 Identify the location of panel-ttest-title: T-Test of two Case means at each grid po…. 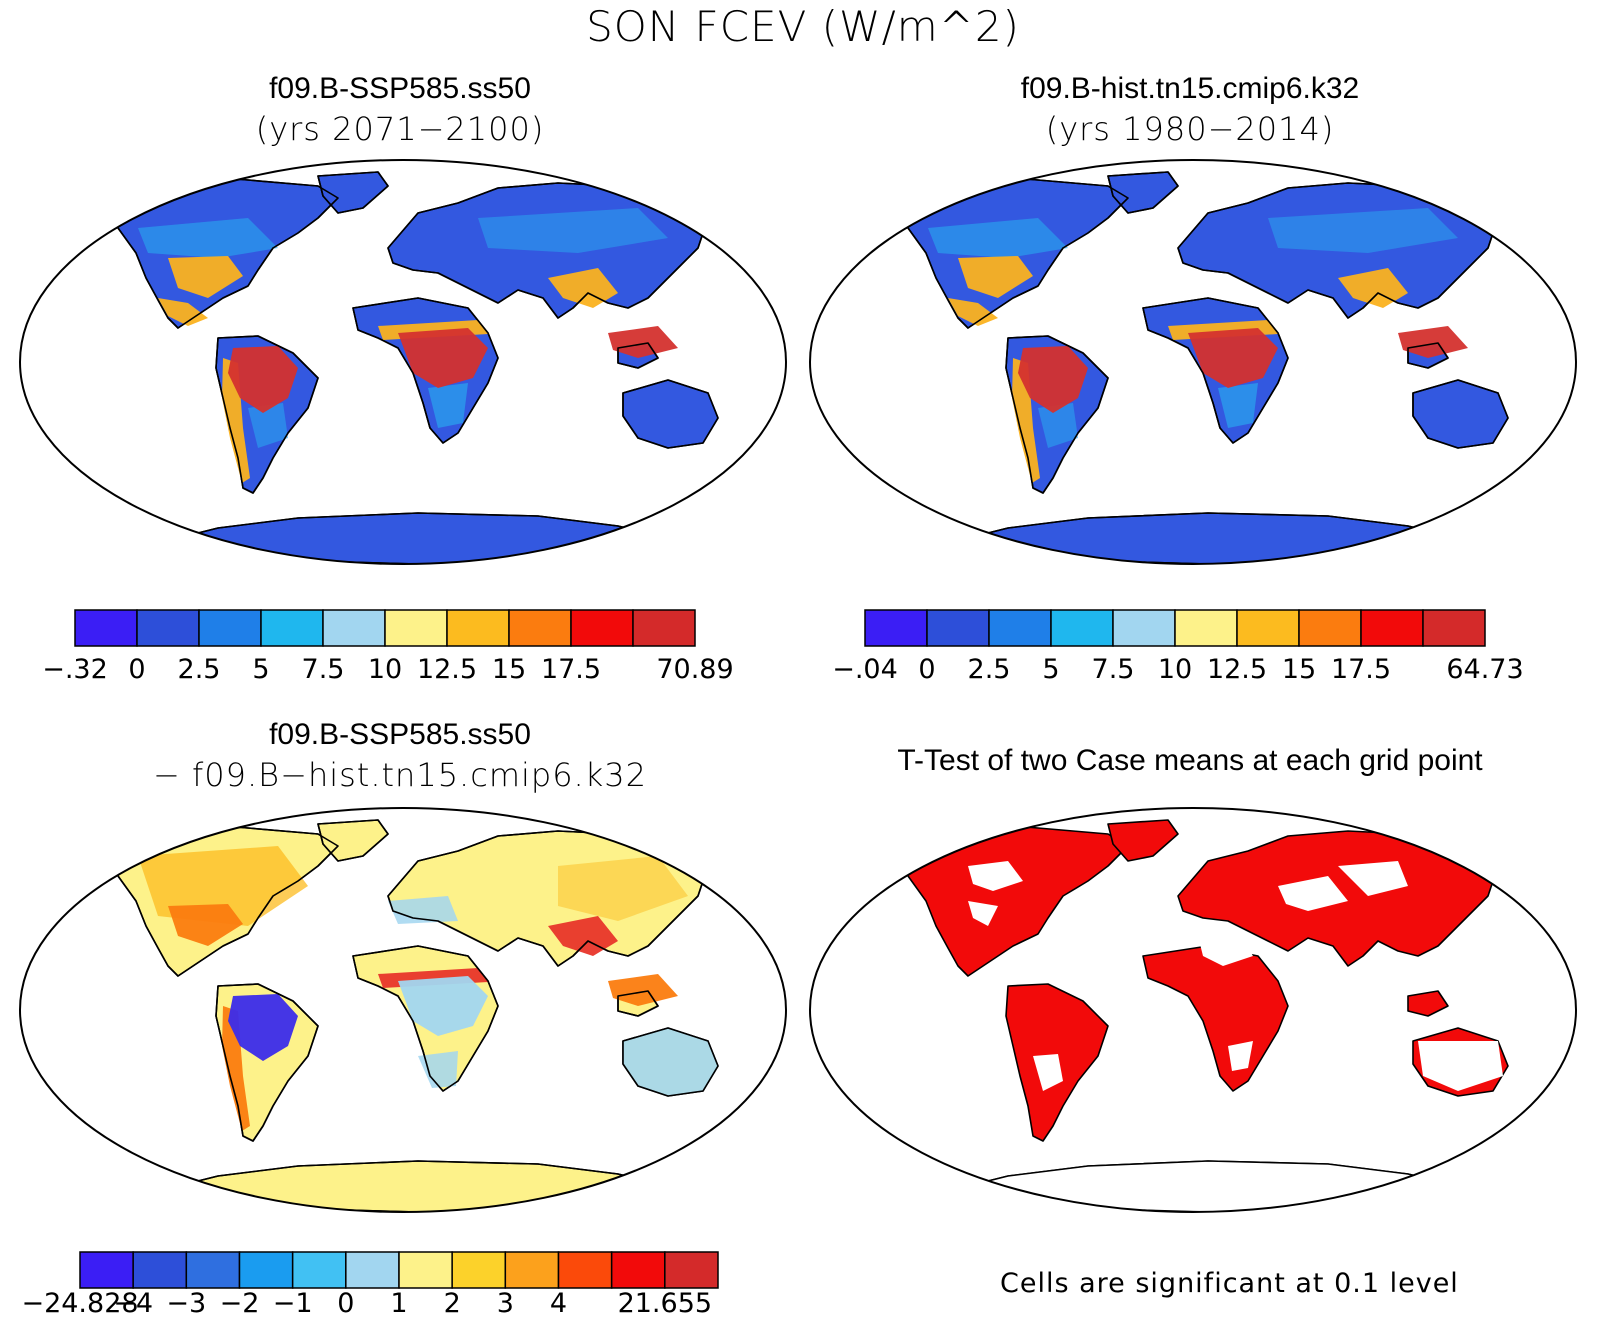
(1190, 760).